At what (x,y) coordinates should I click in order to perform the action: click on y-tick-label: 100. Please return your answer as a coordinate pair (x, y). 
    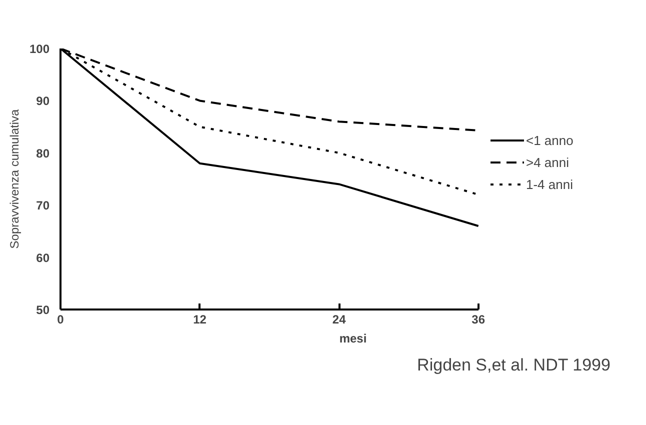
    Looking at the image, I should click on (39, 49).